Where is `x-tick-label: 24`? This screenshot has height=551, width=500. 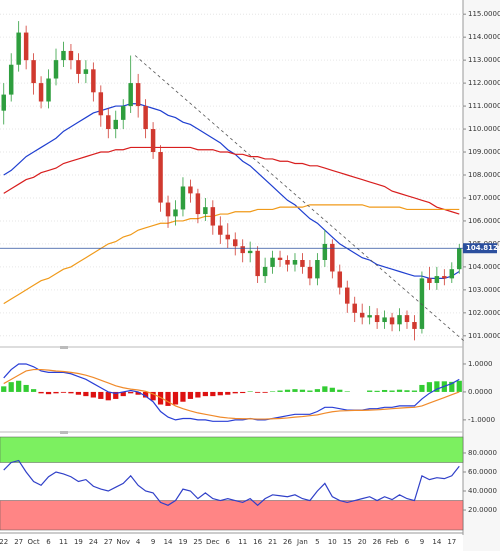
x-tick-label: 24 is located at coordinates (93, 542).